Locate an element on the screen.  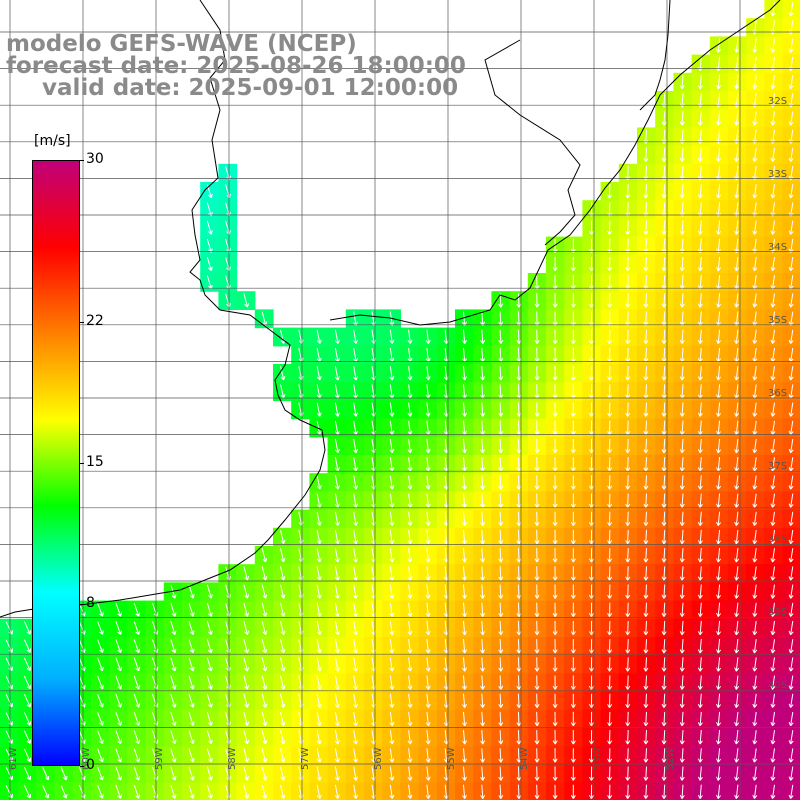
latitude-labels: 32S 33S 34S 35S 36S 37S 38S 39S 40S is located at coordinates (777, 393).